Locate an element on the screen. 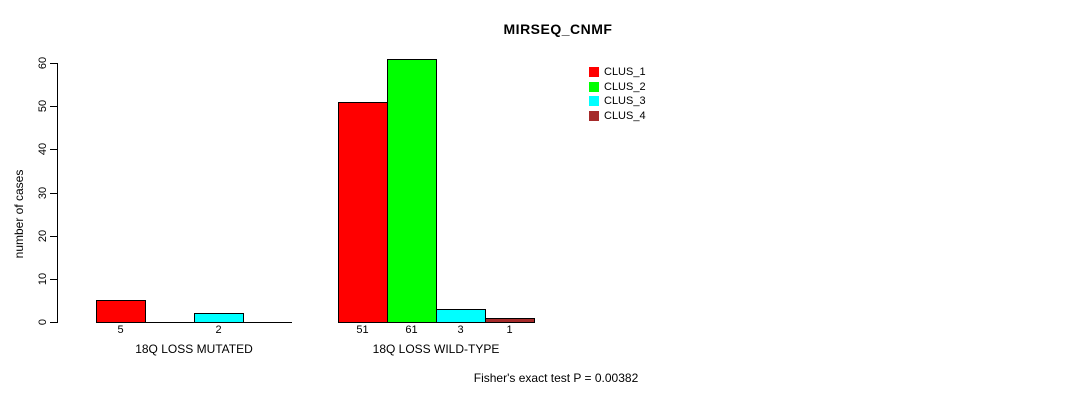 The image size is (1090, 400). y-axis-tick-label: 50 is located at coordinates (43, 106).